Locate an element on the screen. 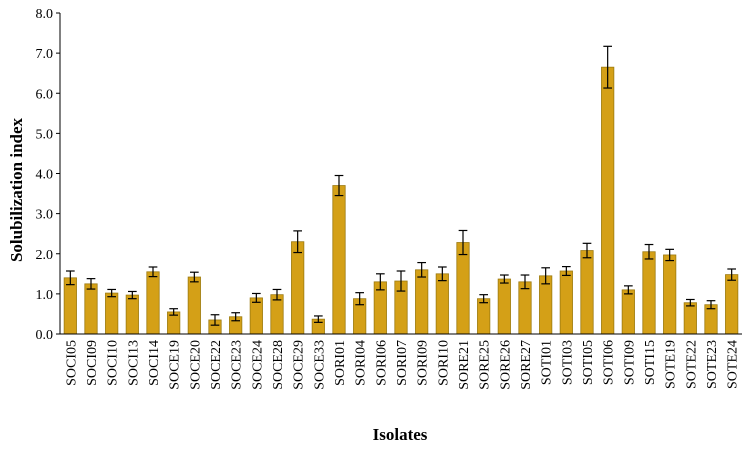 The image size is (743, 452). y-tick-label: 7.0 is located at coordinates (45, 54).